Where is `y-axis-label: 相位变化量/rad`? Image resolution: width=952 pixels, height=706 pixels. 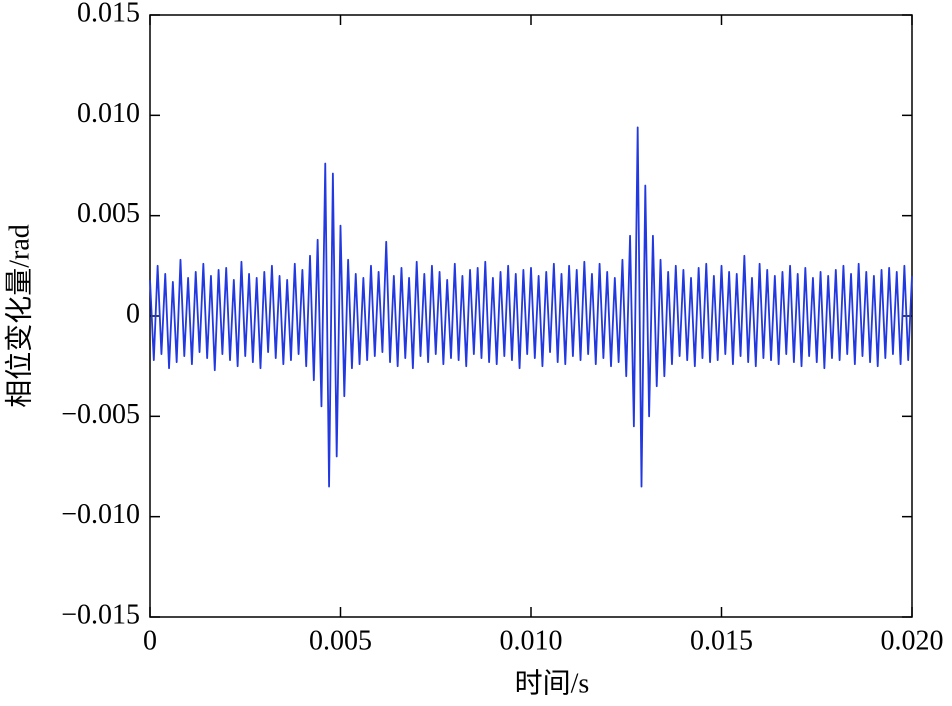 y-axis-label: 相位变化量/rad is located at coordinates (19, 316).